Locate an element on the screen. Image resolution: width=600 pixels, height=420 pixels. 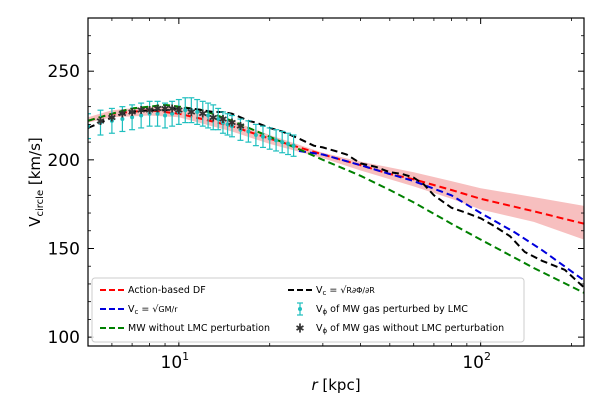
legend-label-vc-dphi: Vc = √R∂Φ/∂R is located at coordinates (345, 291).